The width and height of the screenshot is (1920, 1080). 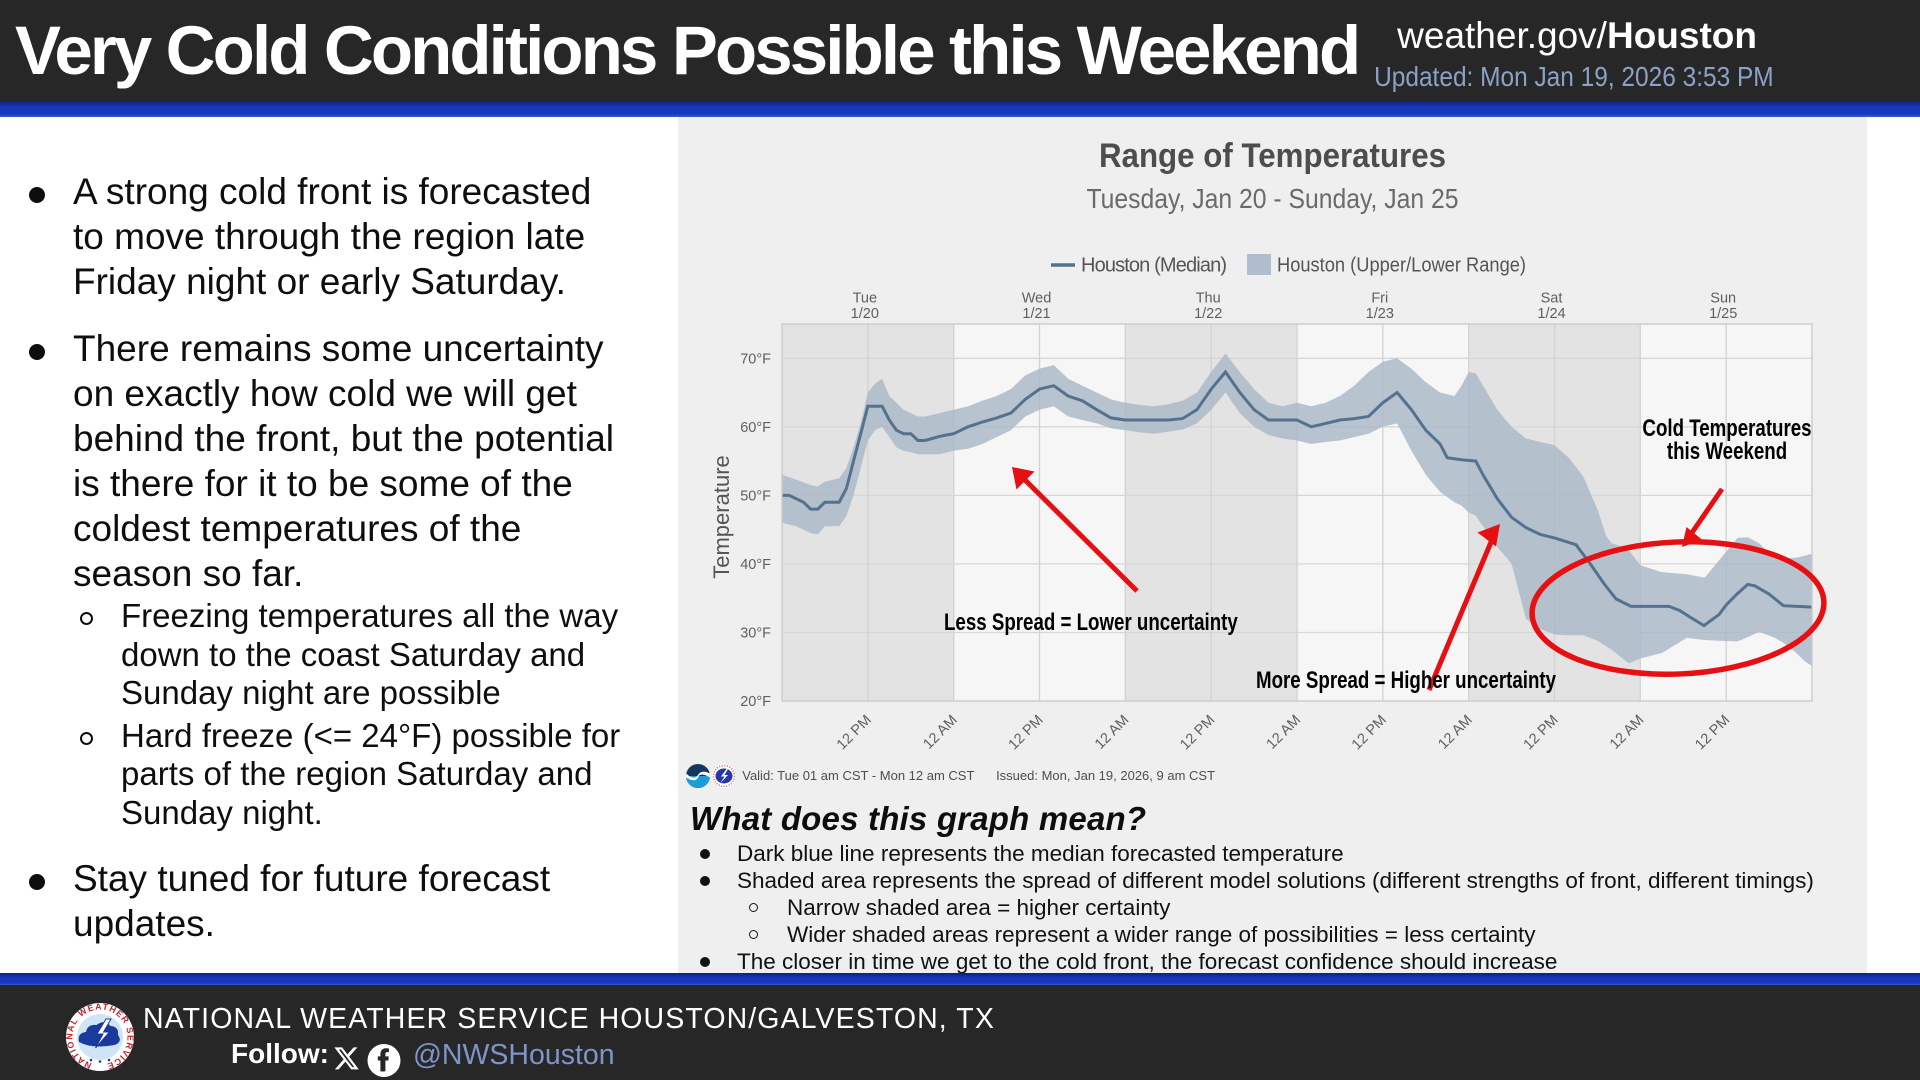 I want to click on svg-text: this Weekend, so click(x=1727, y=451).